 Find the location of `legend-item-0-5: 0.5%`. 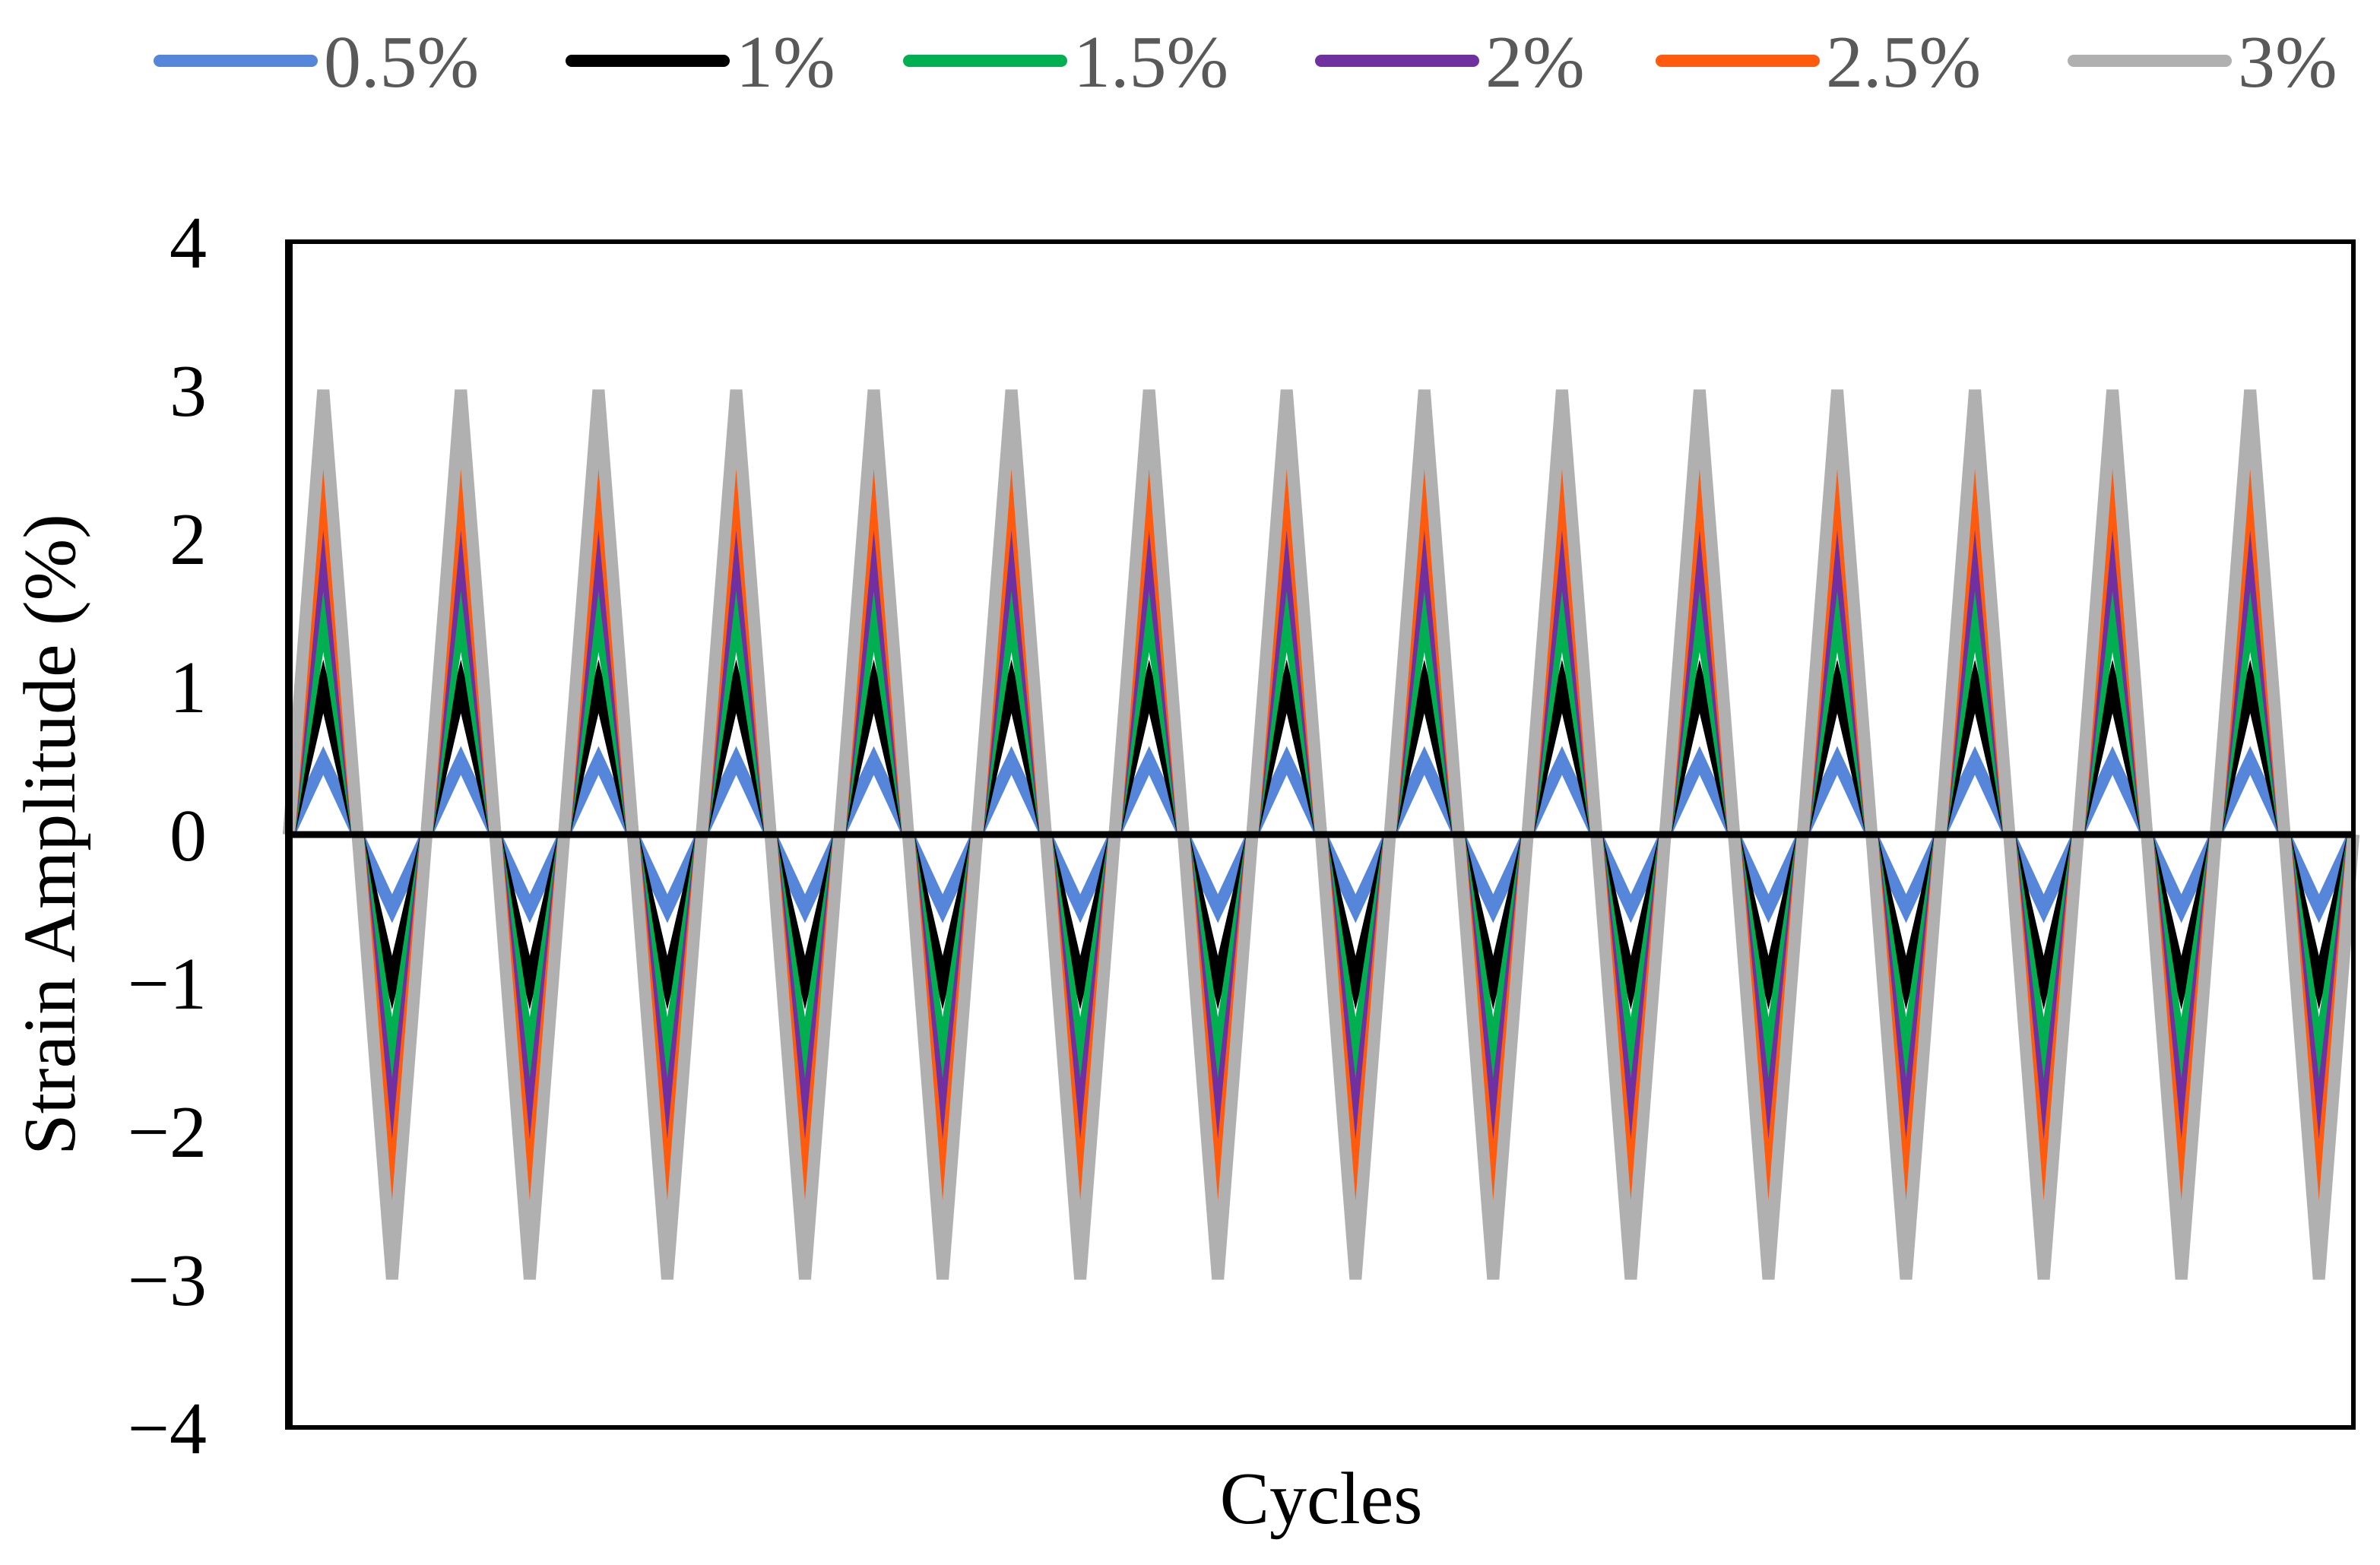

legend-item-0-5: 0.5% is located at coordinates (316, 62).